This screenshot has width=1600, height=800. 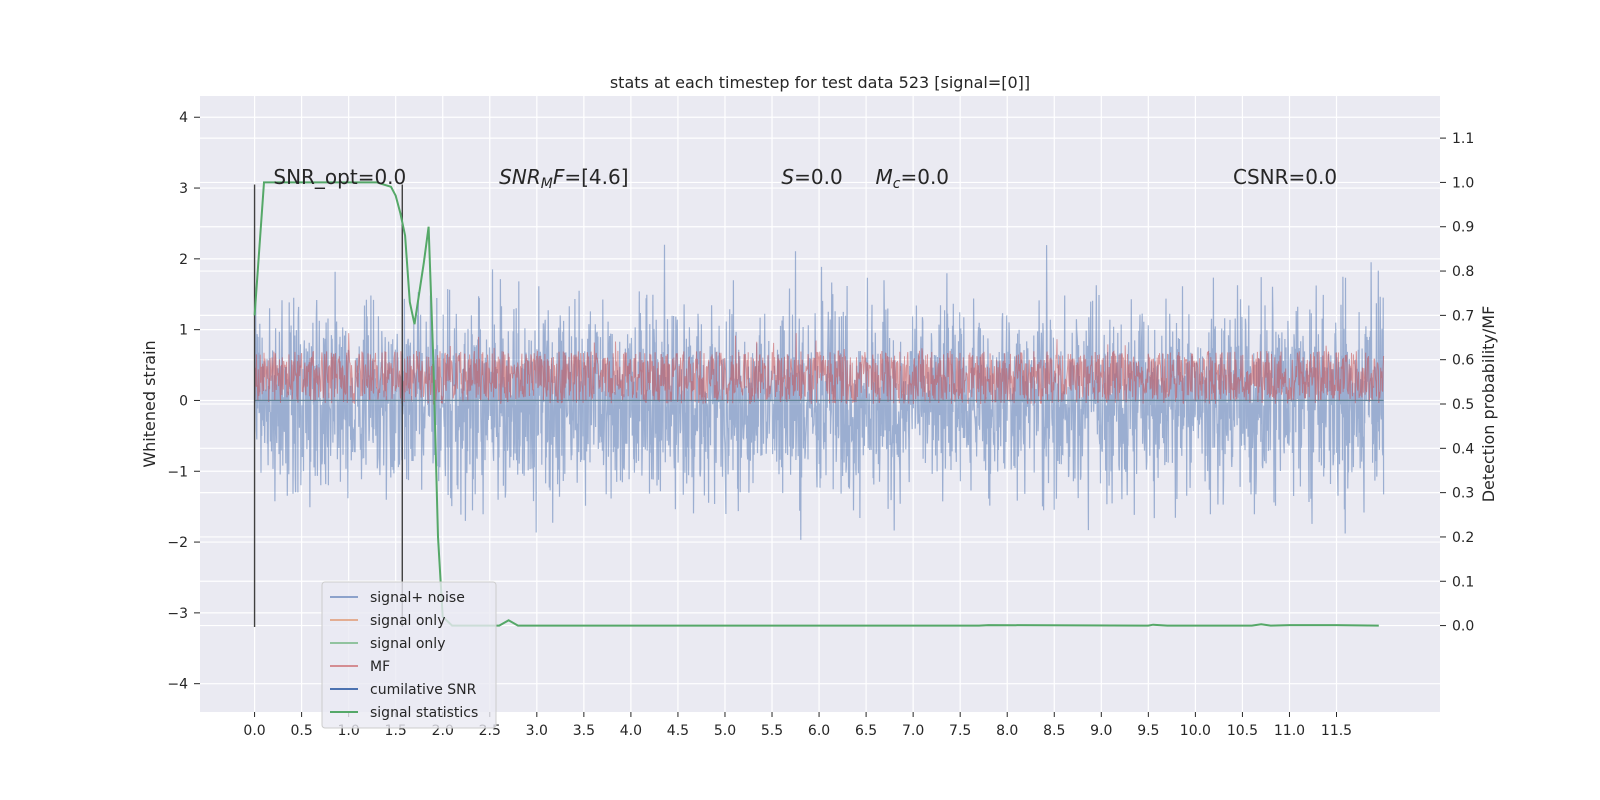 I want to click on y2-tick-label: 1.1, so click(x=1463, y=139).